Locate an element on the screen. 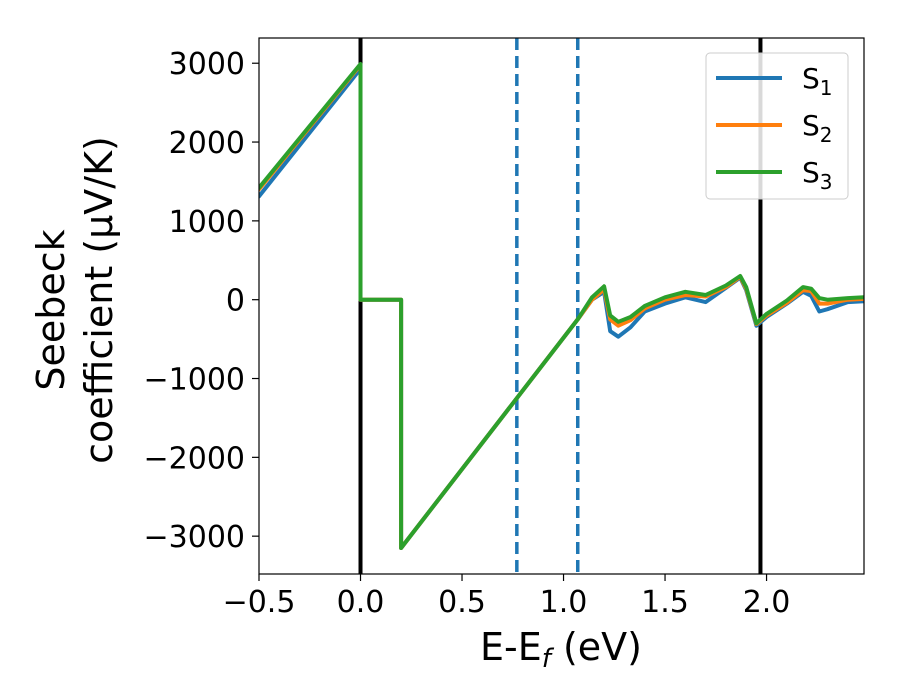 The height and width of the screenshot is (700, 900). y-tick-label: 0 is located at coordinates (235, 301).